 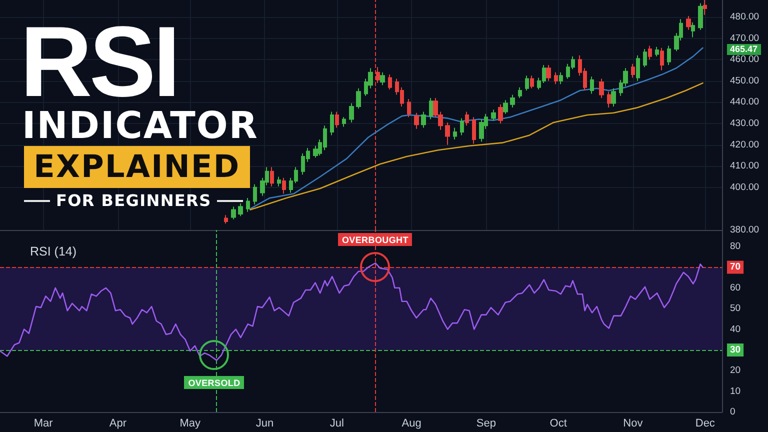 I want to click on annotation: OVERBOUGHT, so click(x=375, y=239).